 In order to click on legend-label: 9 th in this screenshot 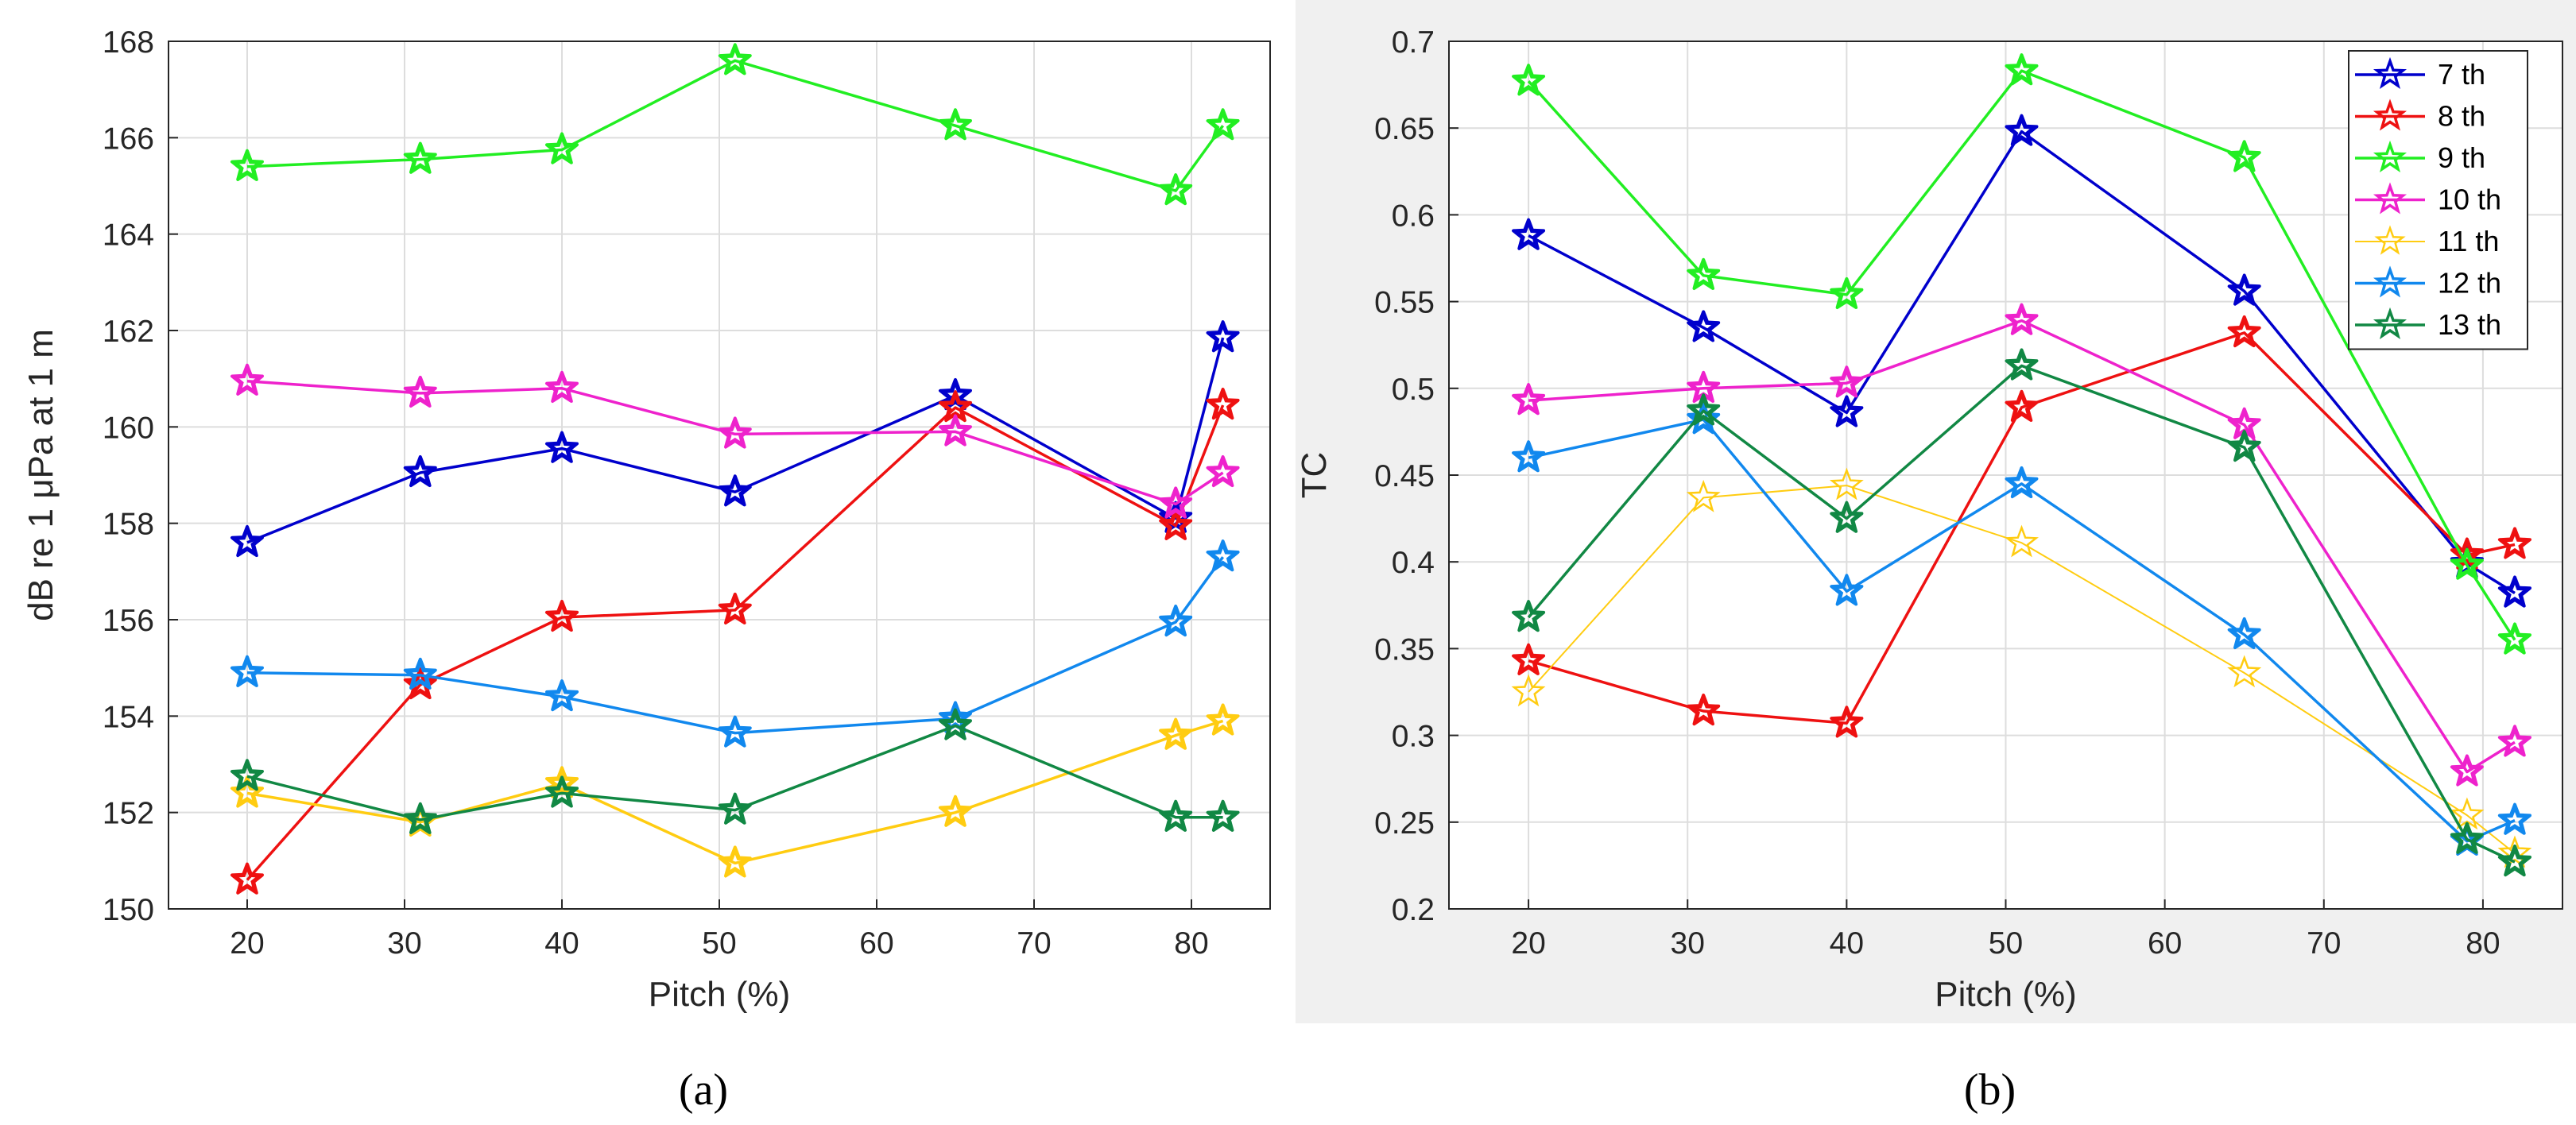, I will do `click(2461, 157)`.